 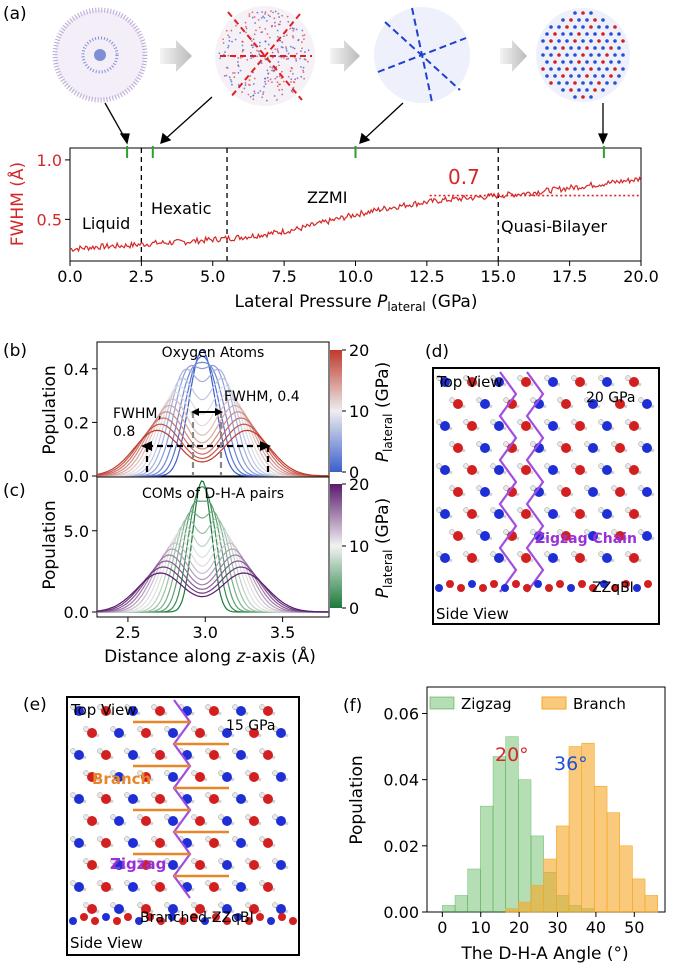 I want to click on y-tick-label: 0.5, so click(x=49, y=219).